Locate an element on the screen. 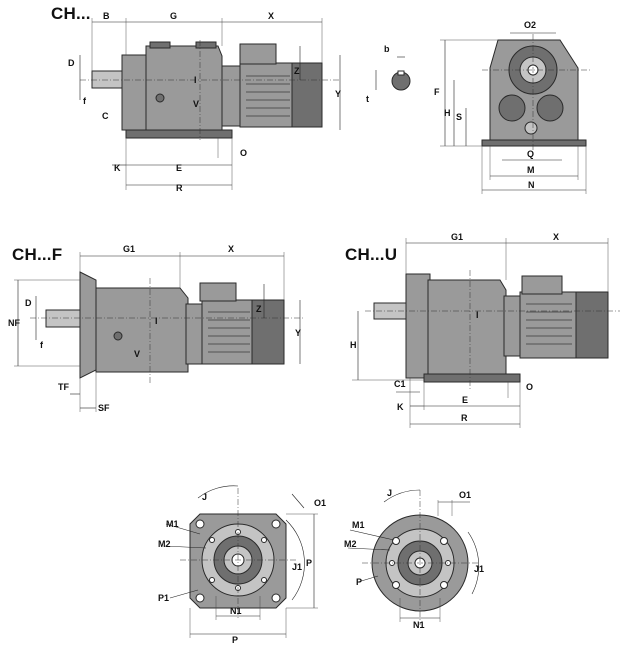 This screenshot has width=637, height=647. ch-foot is located at coordinates (179, 134).